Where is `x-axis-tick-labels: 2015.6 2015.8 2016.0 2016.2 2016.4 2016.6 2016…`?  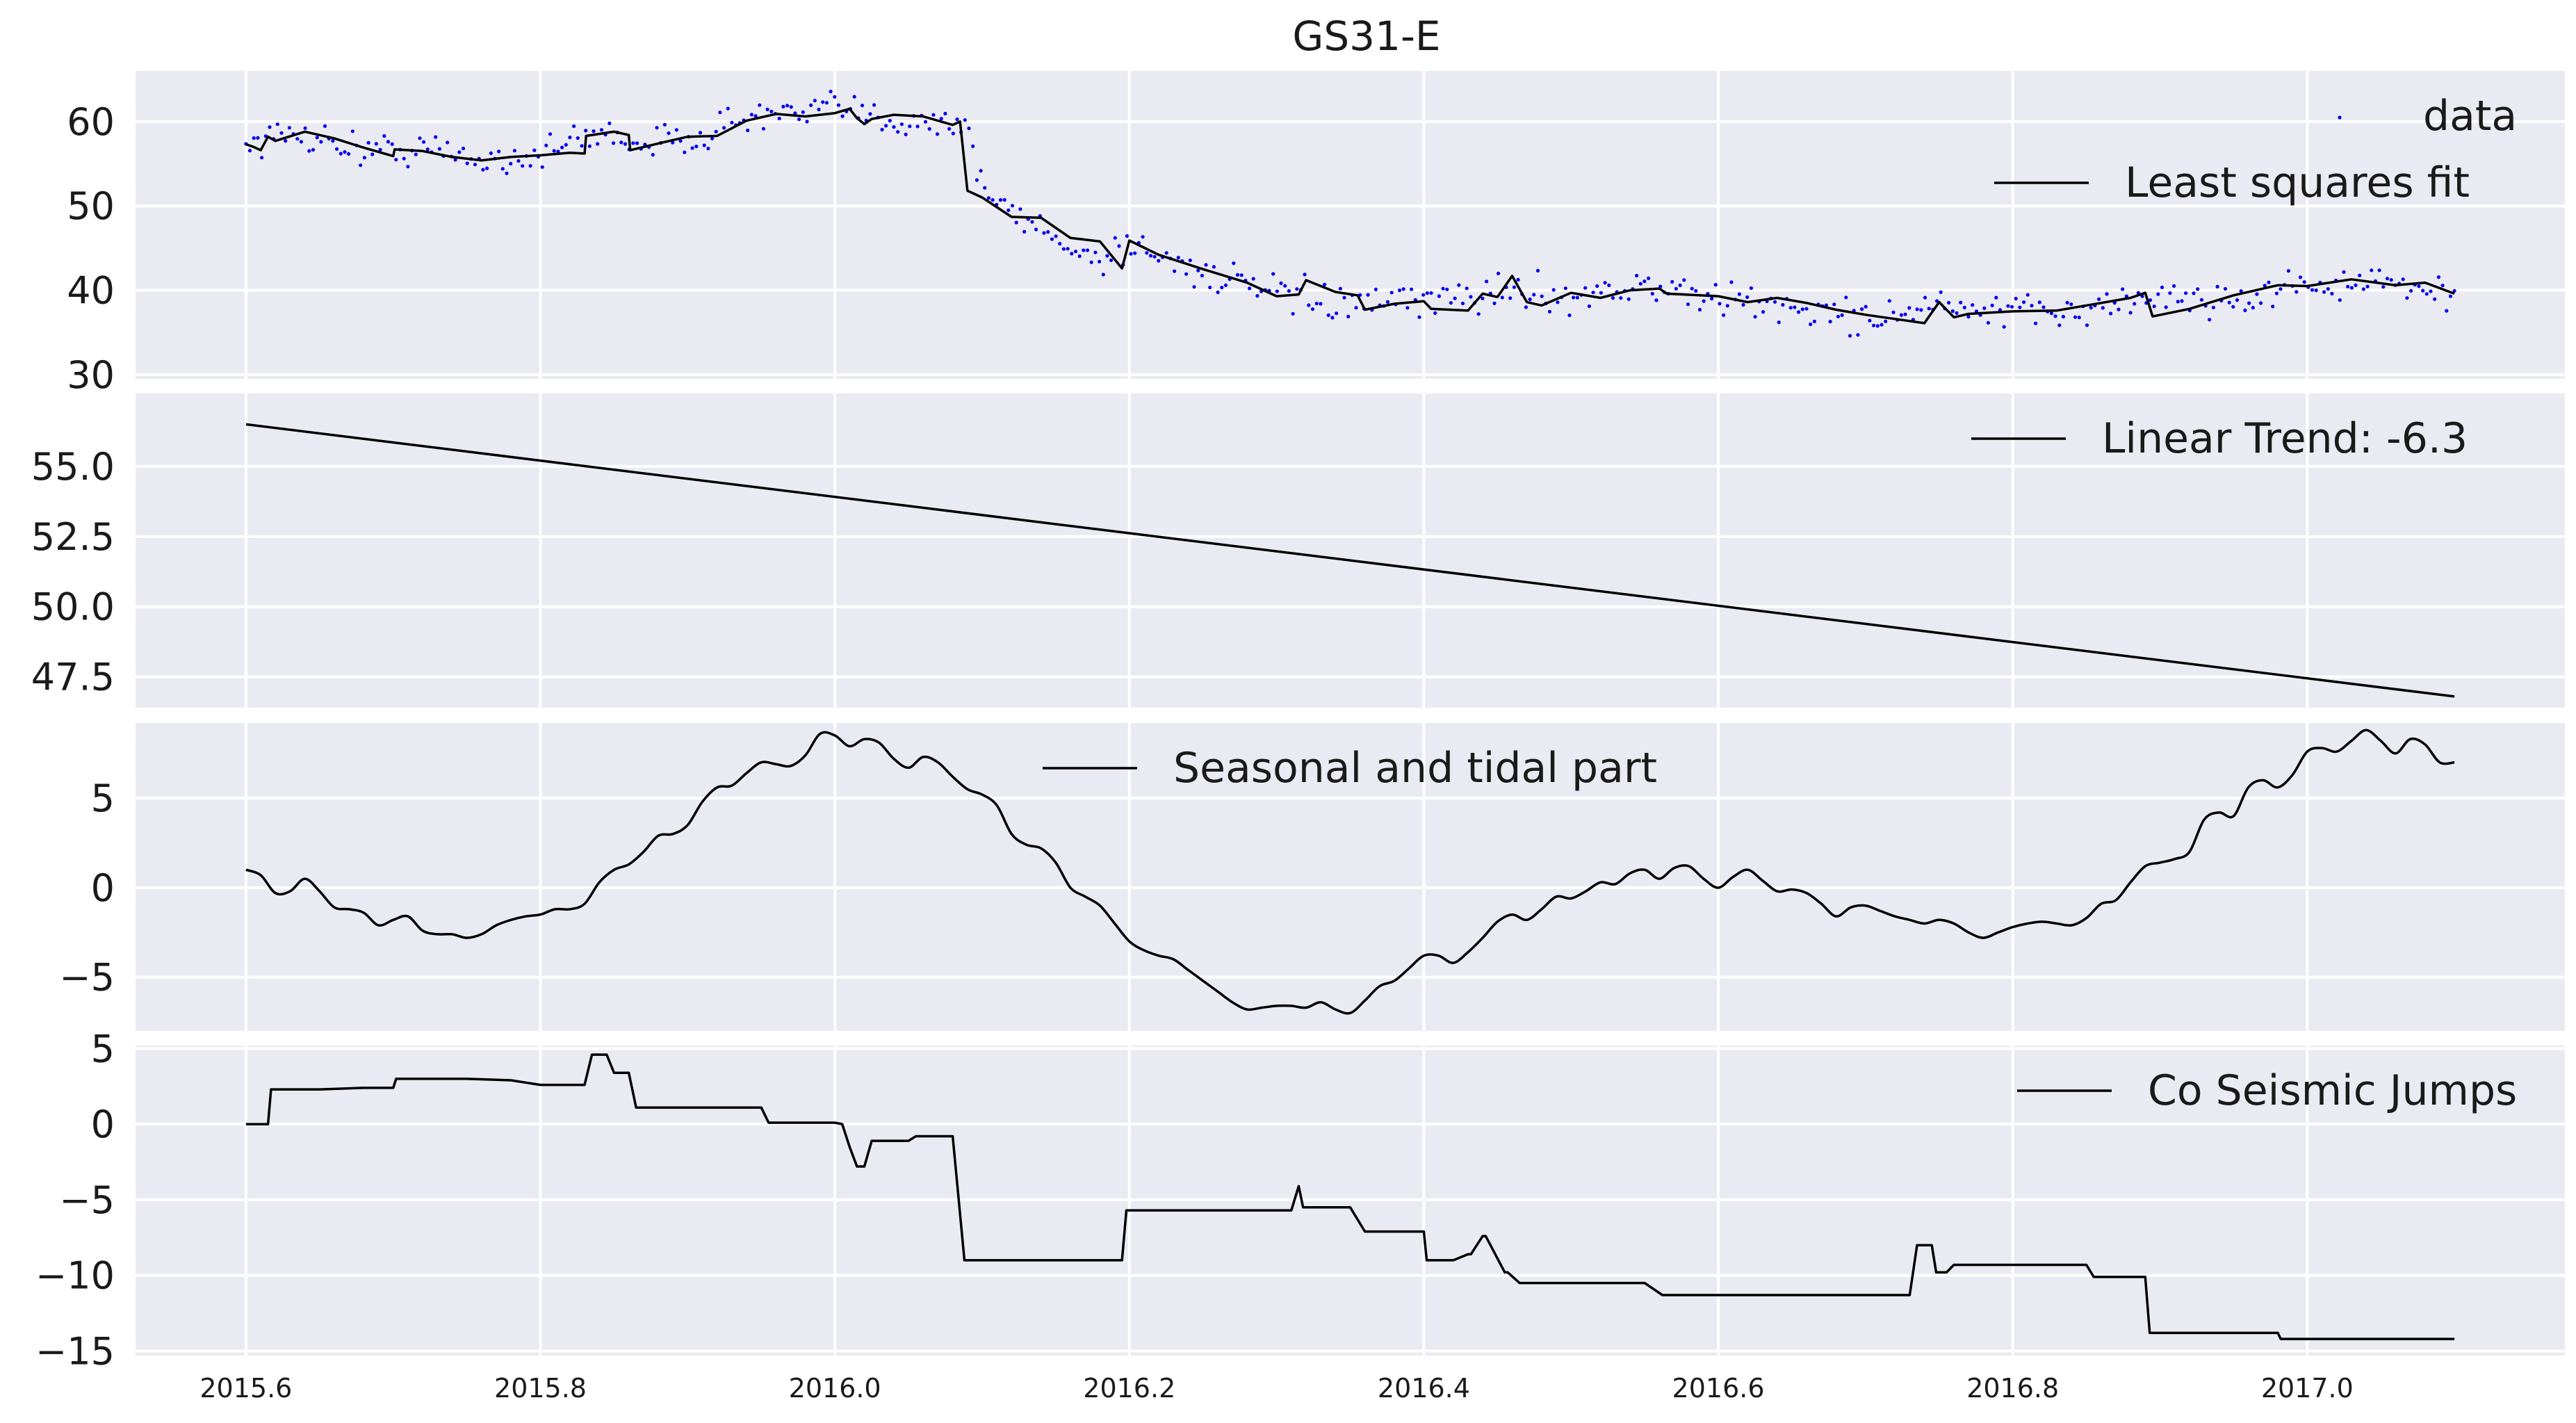
x-axis-tick-labels: 2015.6 2015.8 2016.0 2016.2 2016.4 2016.6 2016… is located at coordinates (1276, 1388).